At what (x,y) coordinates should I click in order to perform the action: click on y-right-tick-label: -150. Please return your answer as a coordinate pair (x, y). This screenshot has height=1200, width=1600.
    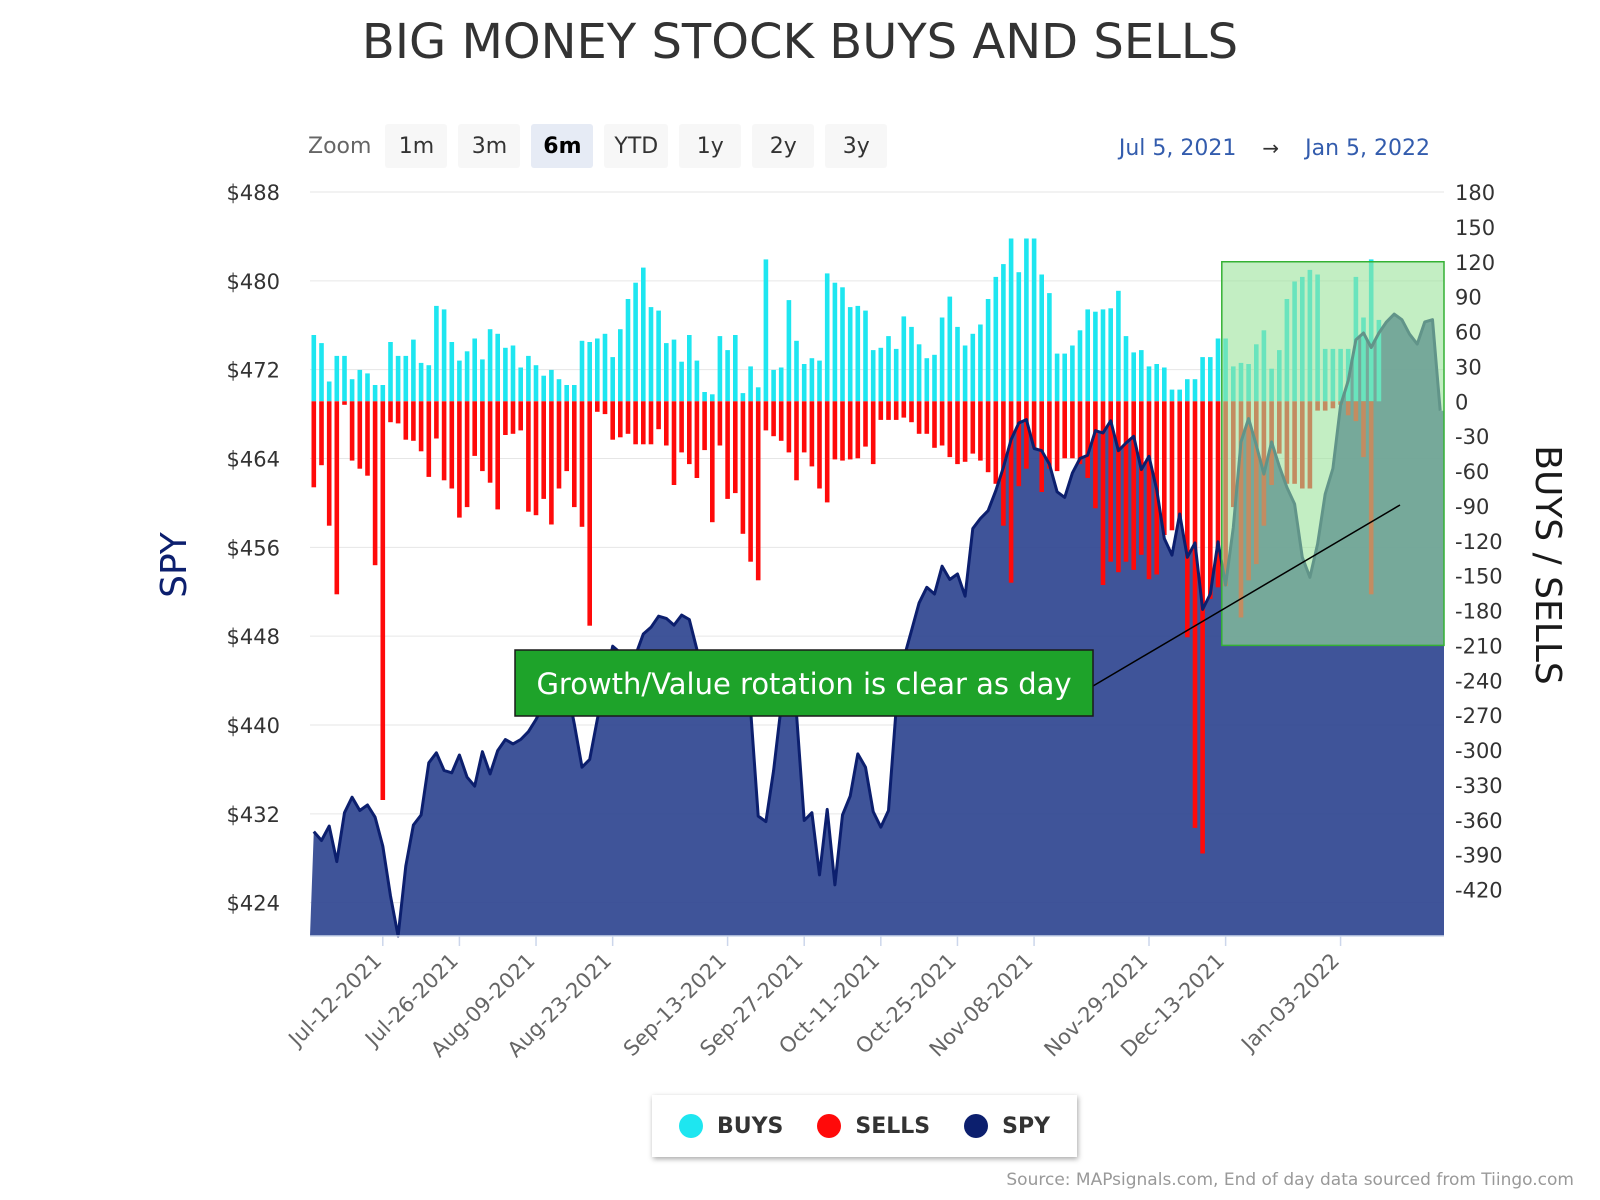
    Looking at the image, I should click on (1479, 577).